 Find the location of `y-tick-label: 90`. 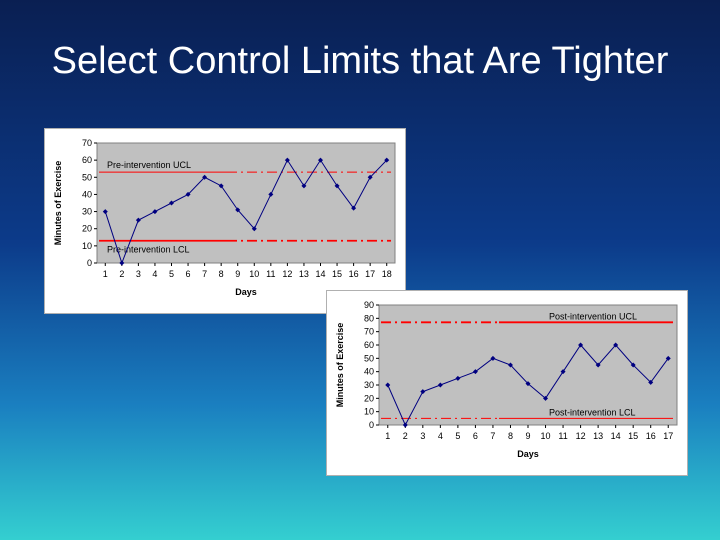

y-tick-label: 90 is located at coordinates (369, 305).